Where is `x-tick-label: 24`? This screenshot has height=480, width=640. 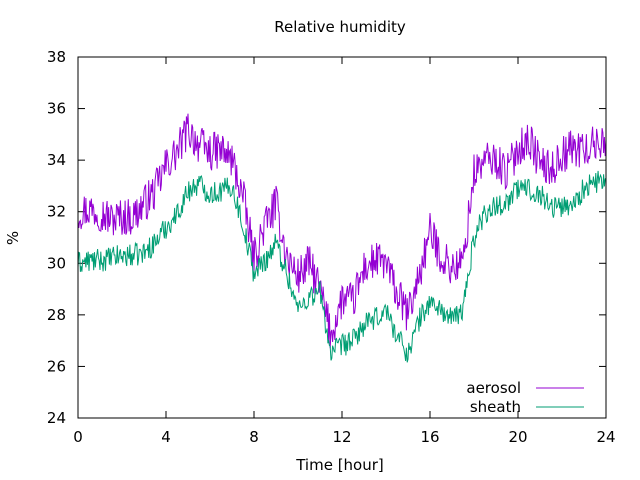
x-tick-label: 24 is located at coordinates (605, 437).